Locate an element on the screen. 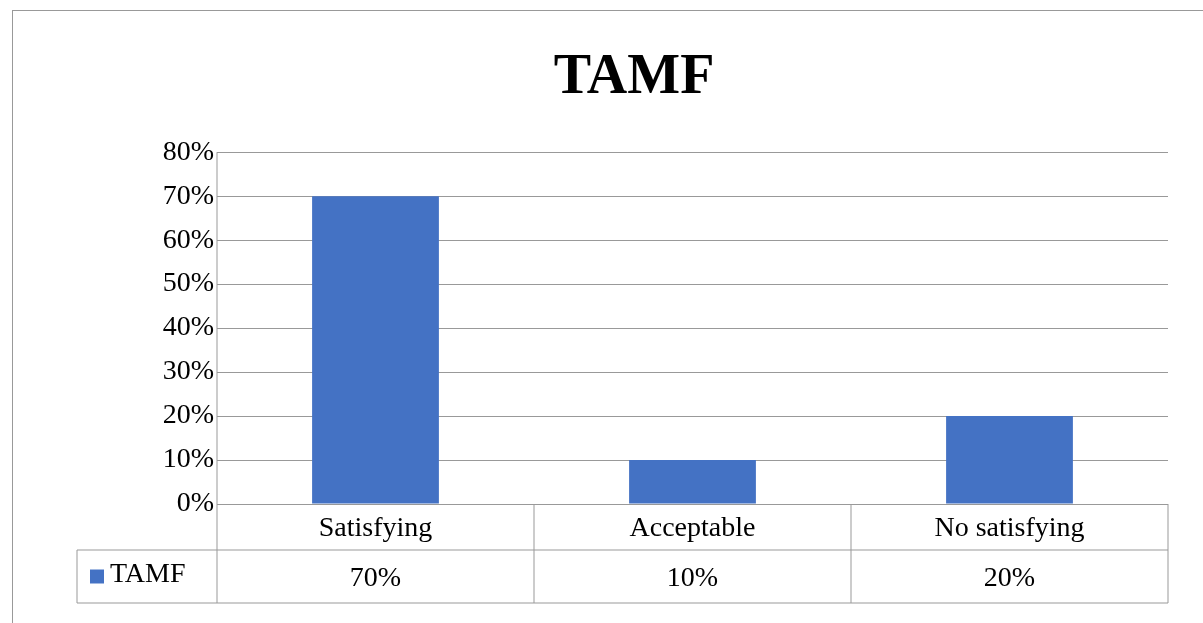  y-tick-label: 0% is located at coordinates (195, 502).